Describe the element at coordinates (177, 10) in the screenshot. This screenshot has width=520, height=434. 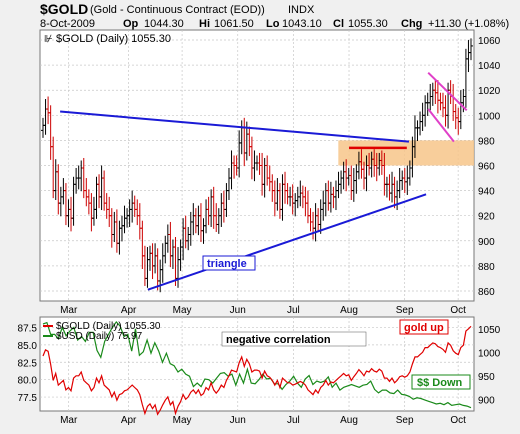
I see `chart-name: (Gold - Continuous Contract (EOD))` at that location.